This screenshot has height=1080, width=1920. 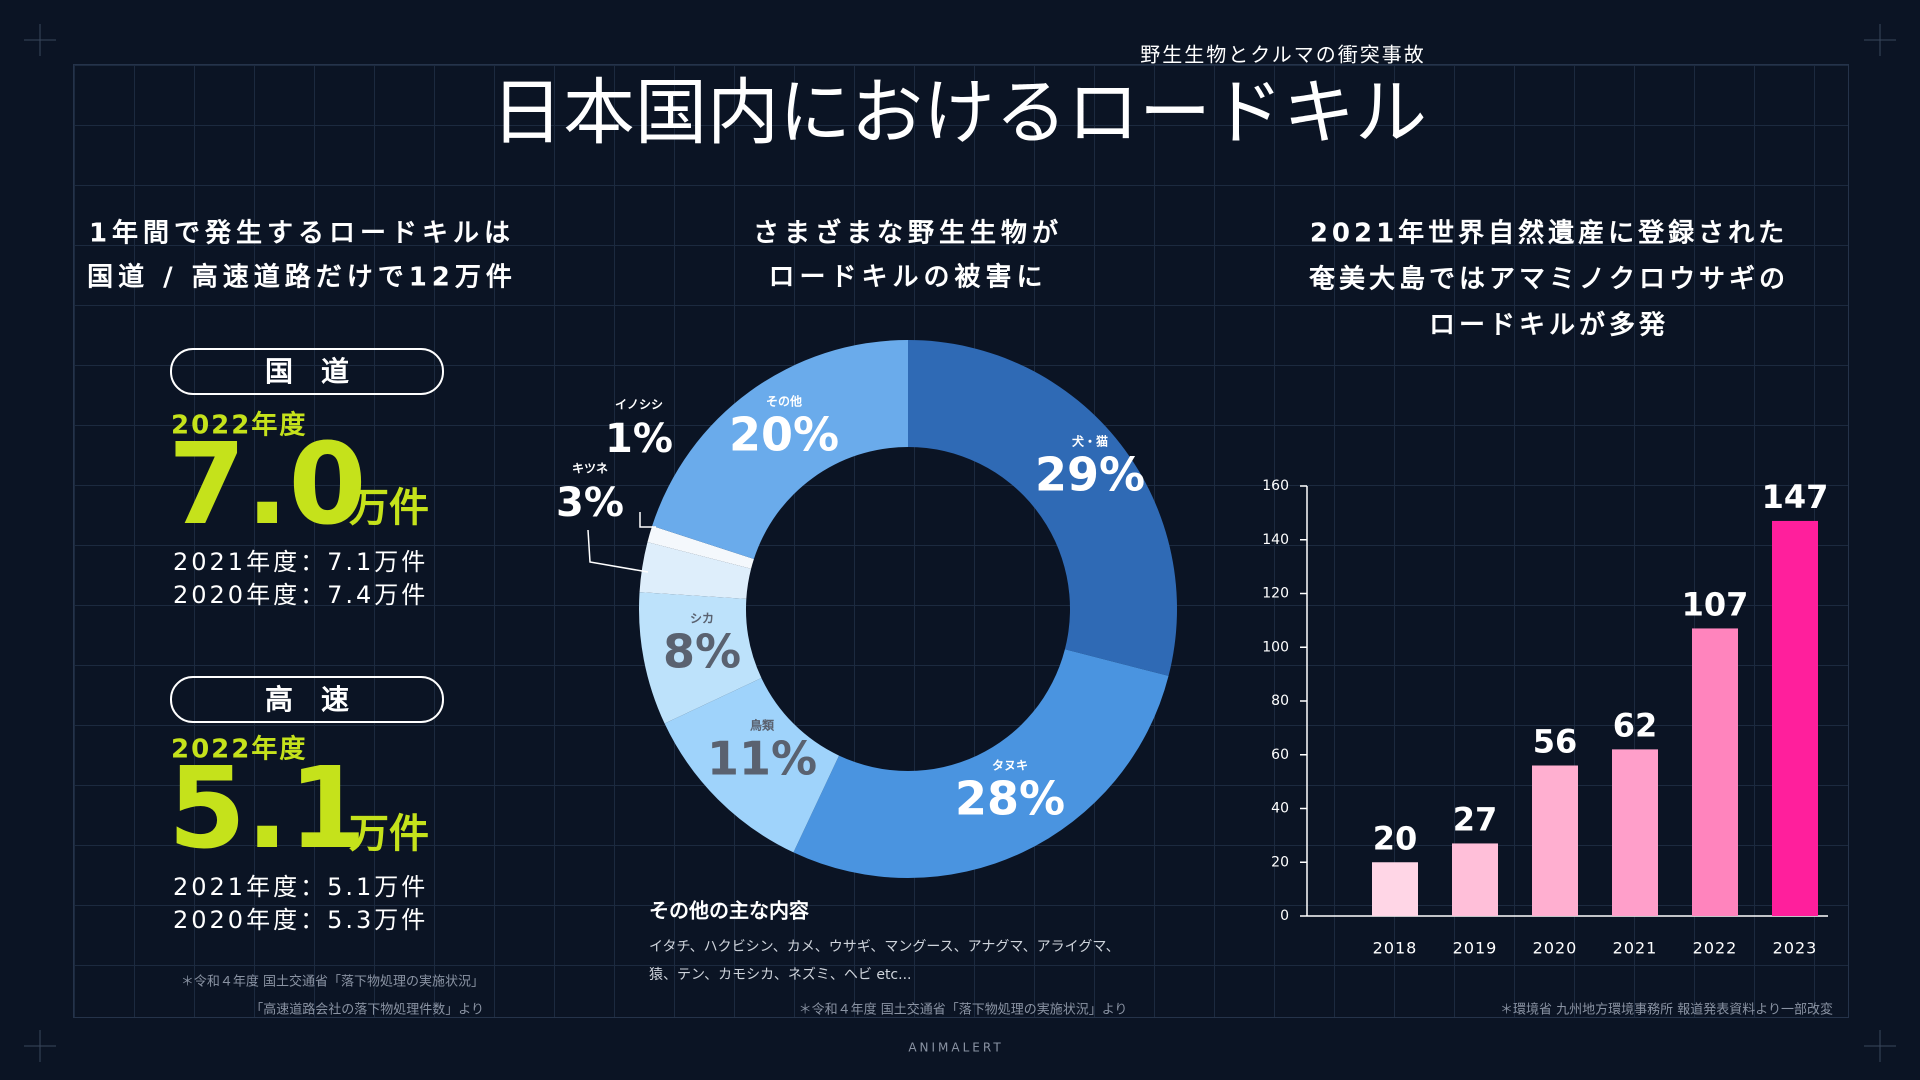 What do you see at coordinates (300, 920) in the screenshot?
I see `history: 2020年度：5.3万件` at bounding box center [300, 920].